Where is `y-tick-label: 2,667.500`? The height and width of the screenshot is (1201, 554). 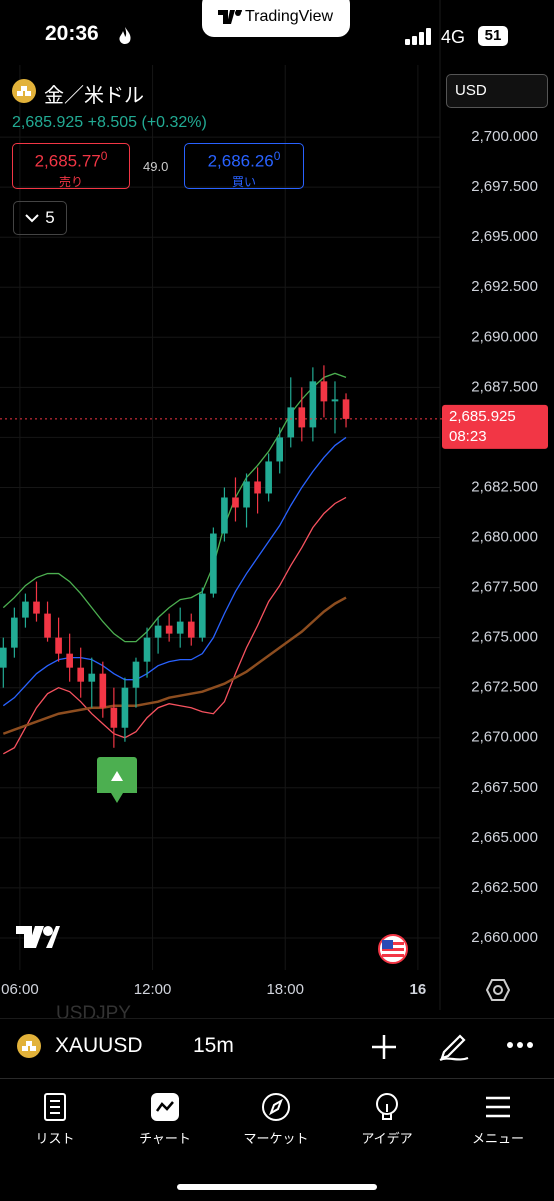 y-tick-label: 2,667.500 is located at coordinates (504, 787).